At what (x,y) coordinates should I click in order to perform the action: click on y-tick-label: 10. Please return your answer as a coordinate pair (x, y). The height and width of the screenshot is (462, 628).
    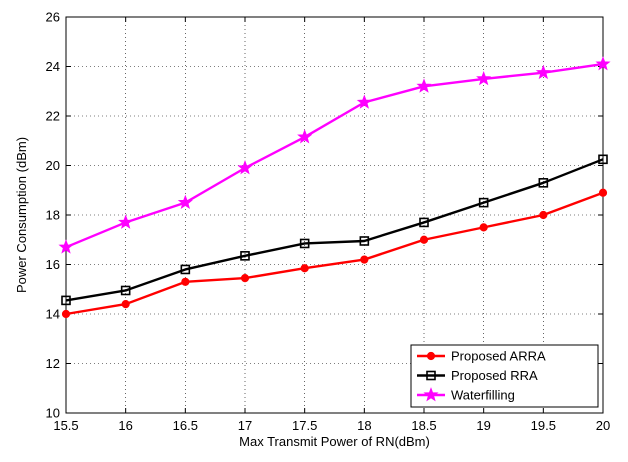
    Looking at the image, I should click on (53, 413).